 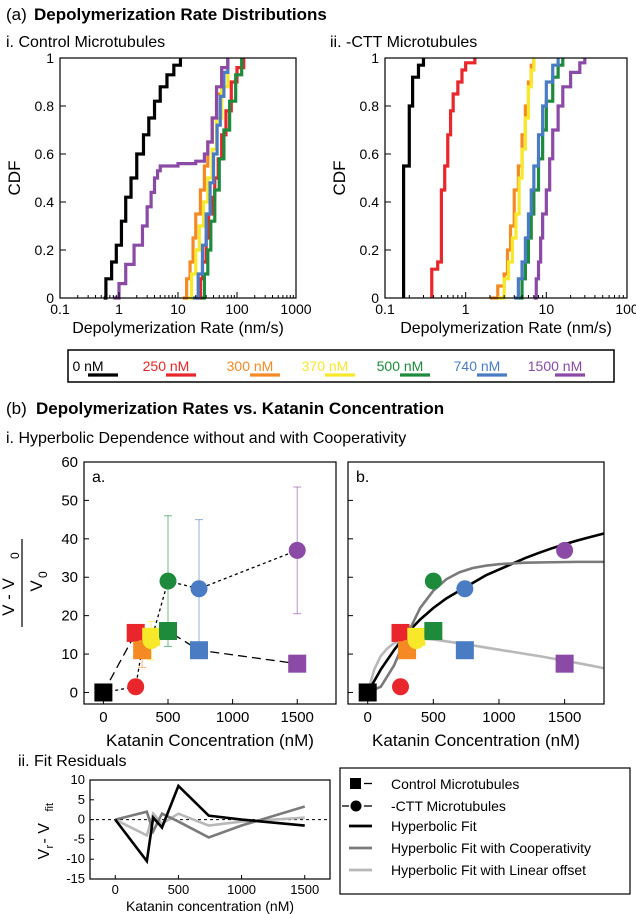 What do you see at coordinates (356, 806) in the screenshot?
I see `legend-ctt-marker` at bounding box center [356, 806].